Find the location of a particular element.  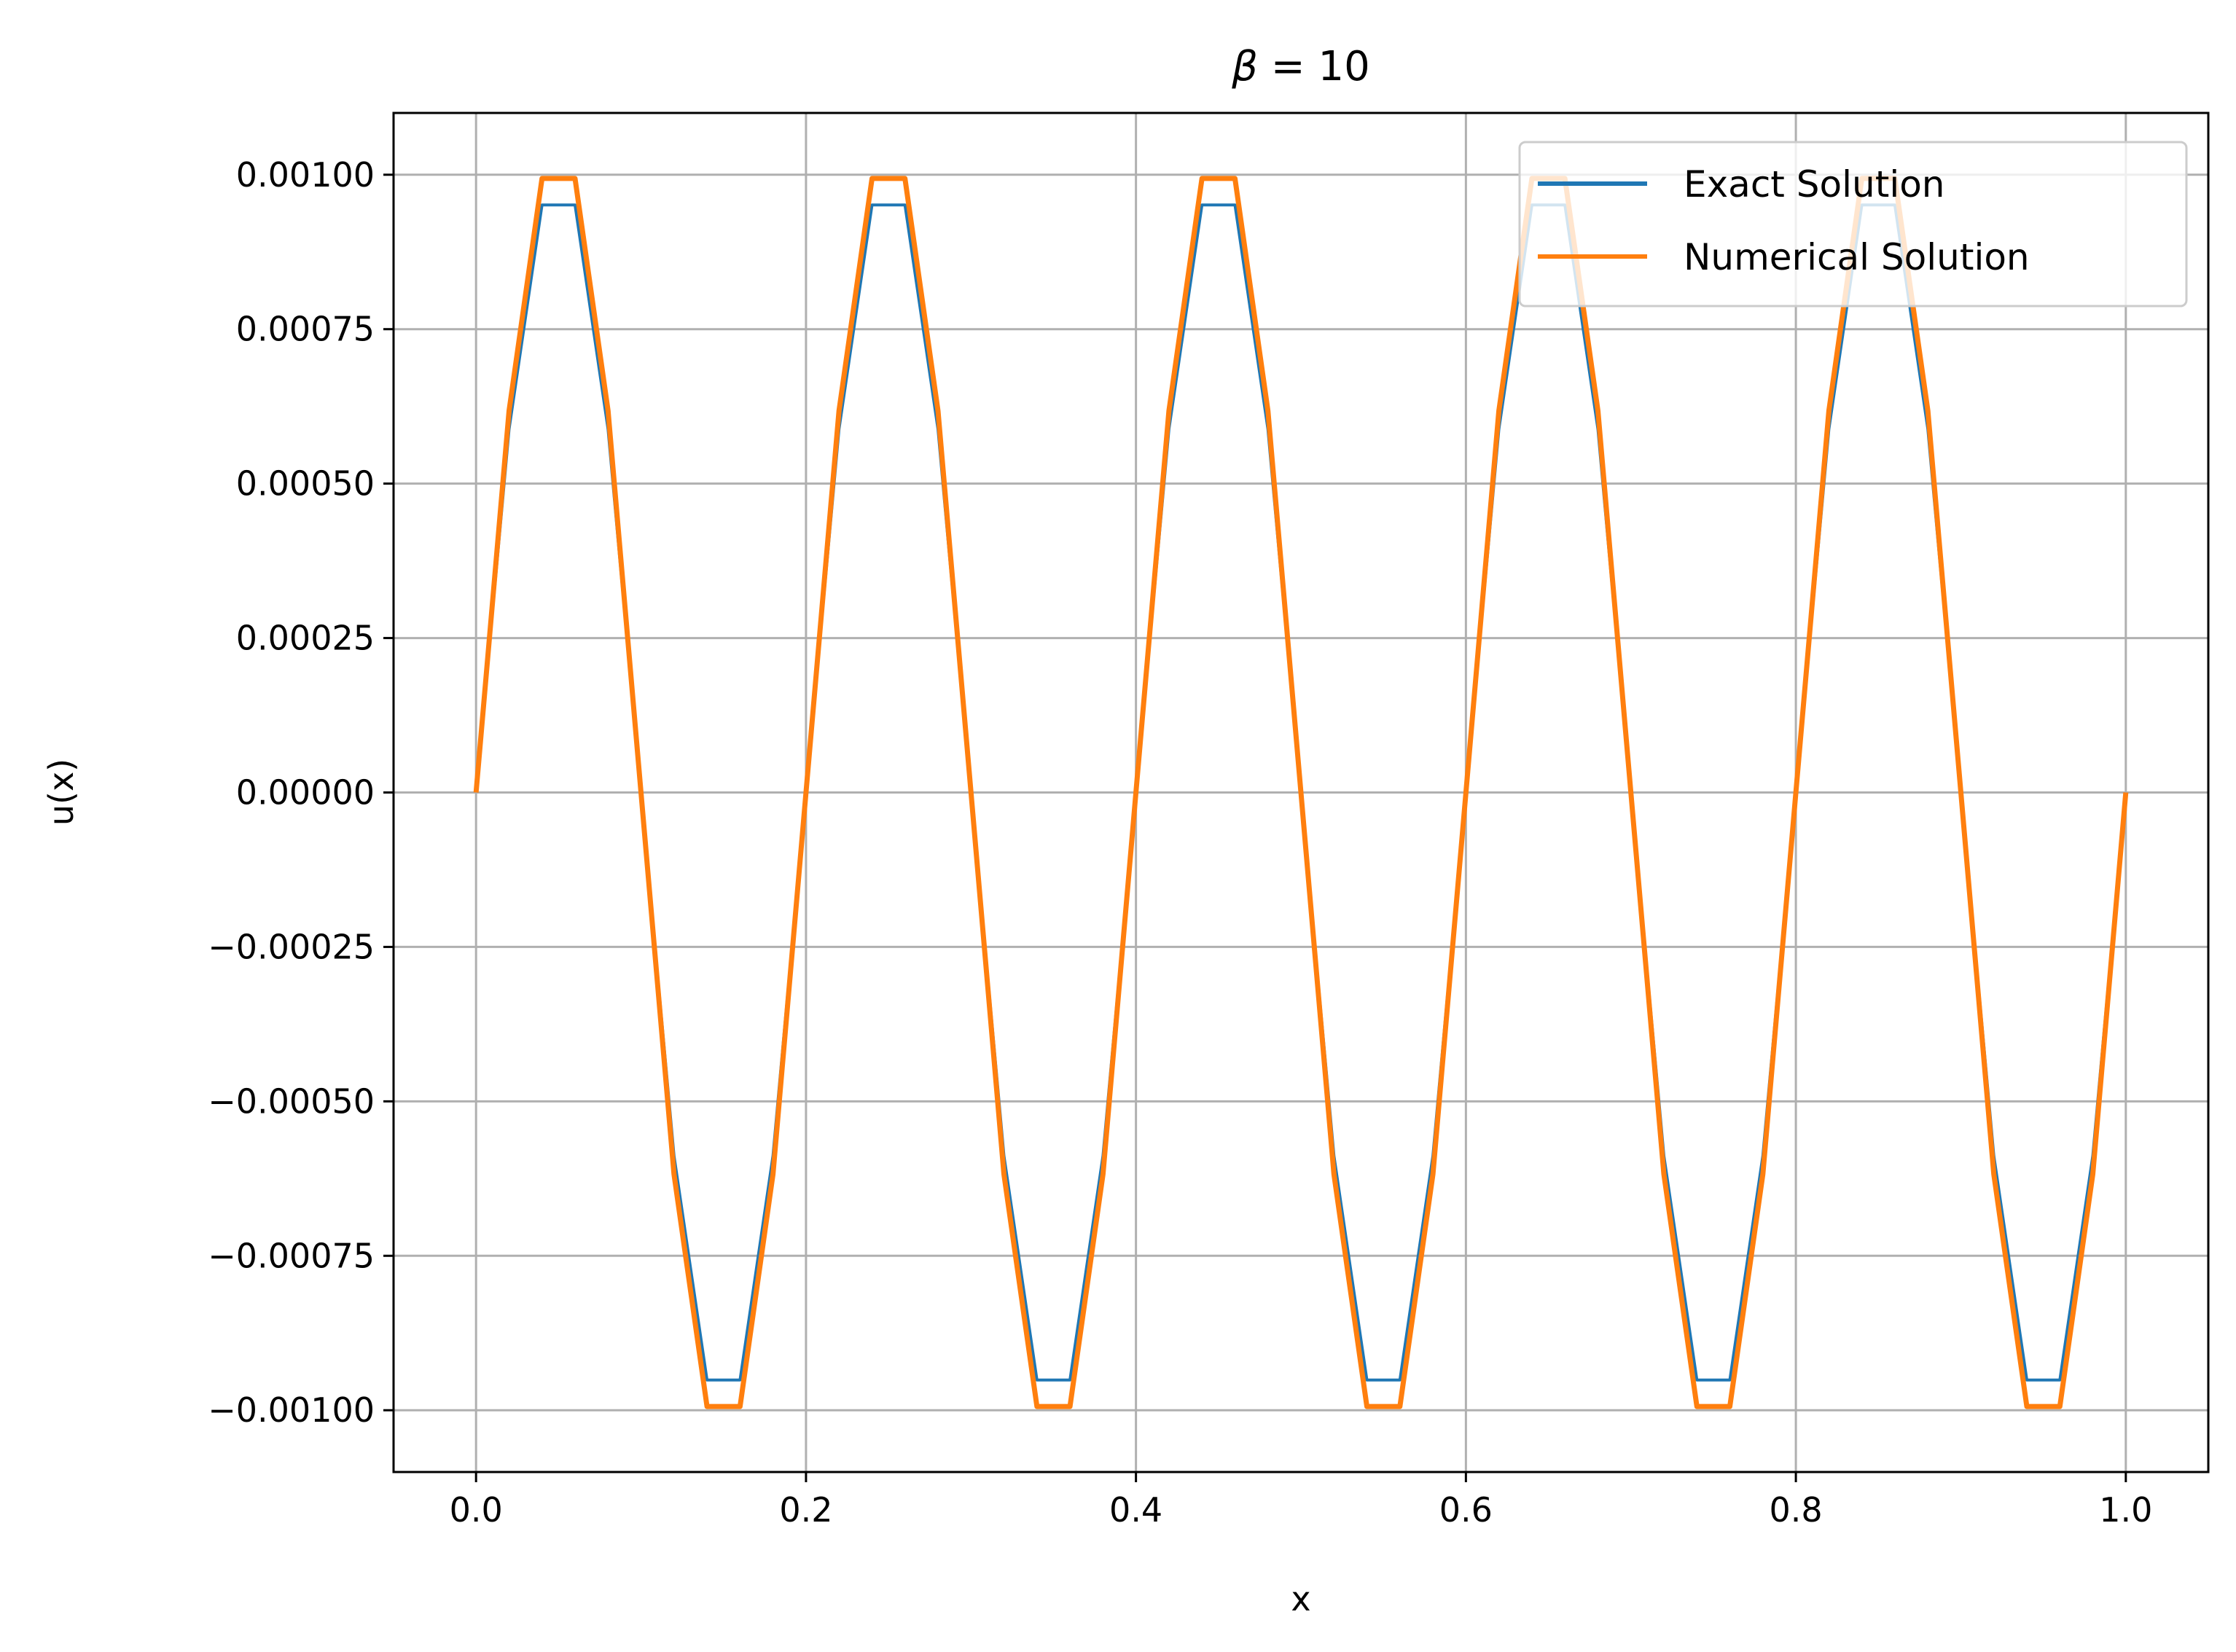

y-tick-label: 0.00000 is located at coordinates (305, 793).